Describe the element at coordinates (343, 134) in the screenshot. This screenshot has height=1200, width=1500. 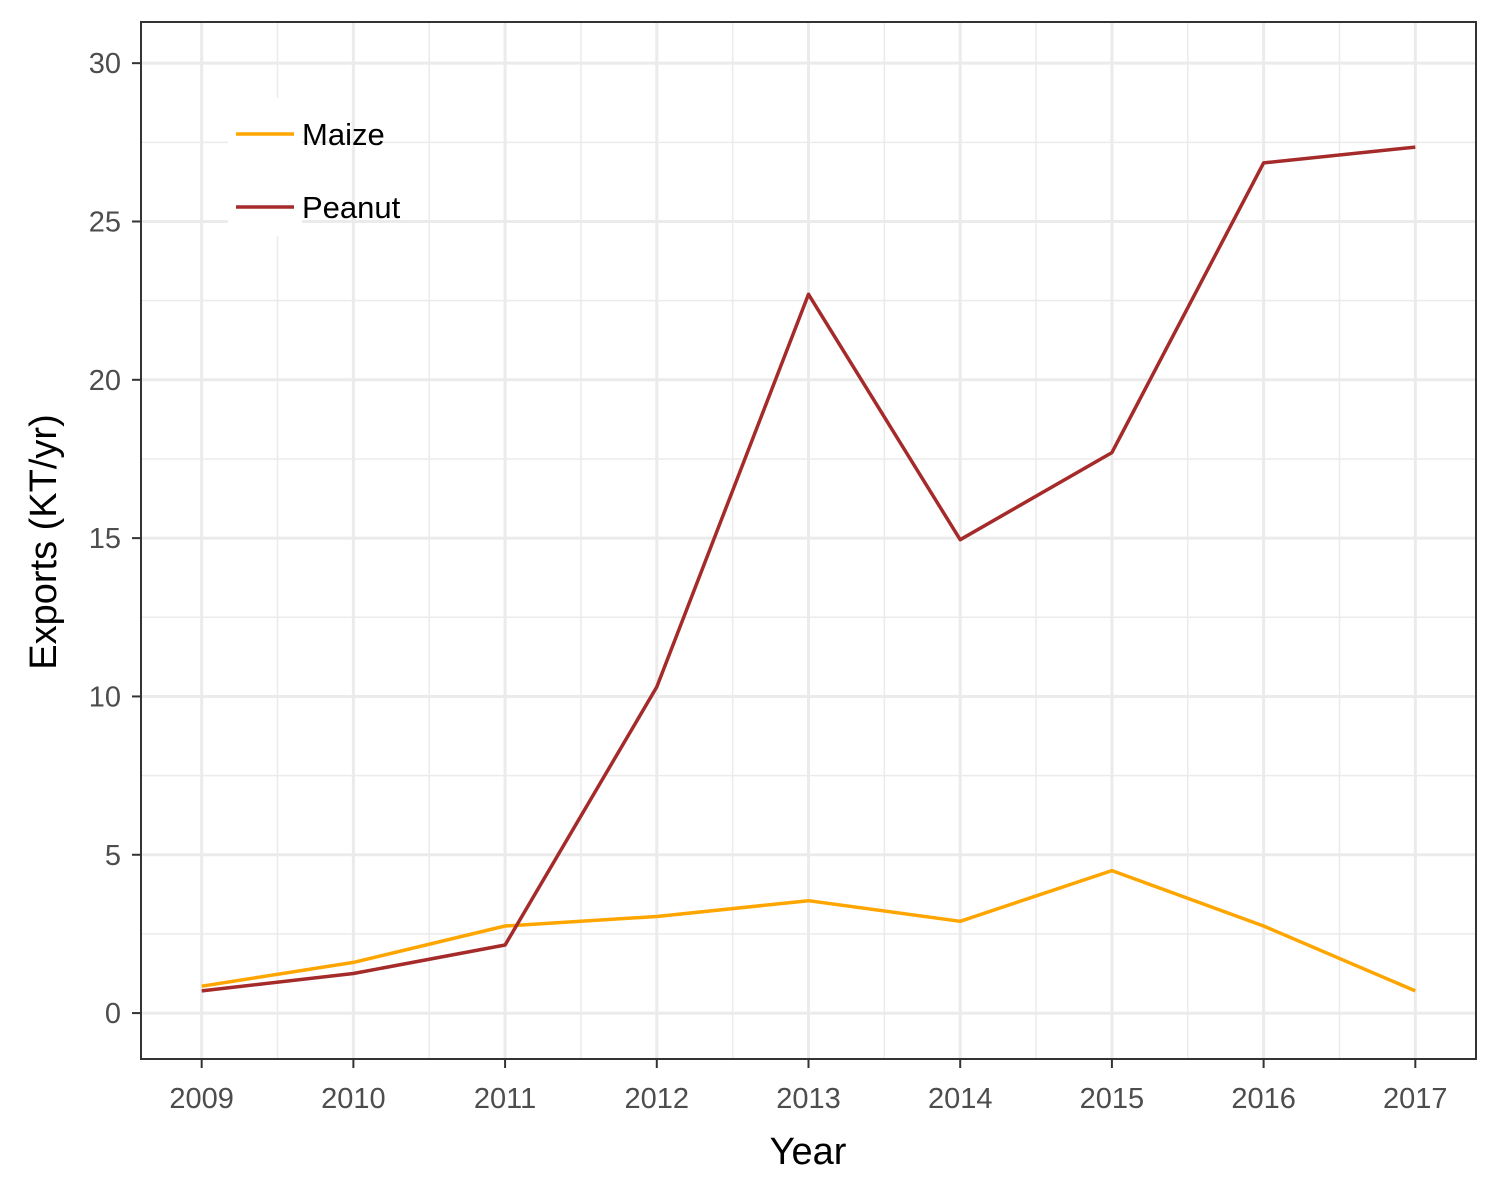
I see `legend-label-maize: Maize` at that location.